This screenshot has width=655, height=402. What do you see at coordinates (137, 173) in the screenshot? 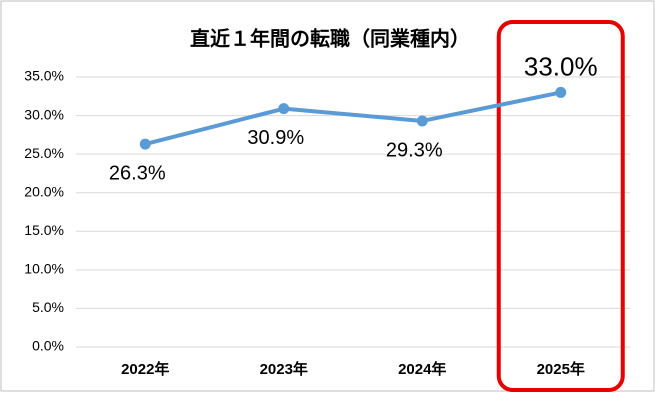
I see `data-label: 26.3%` at bounding box center [137, 173].